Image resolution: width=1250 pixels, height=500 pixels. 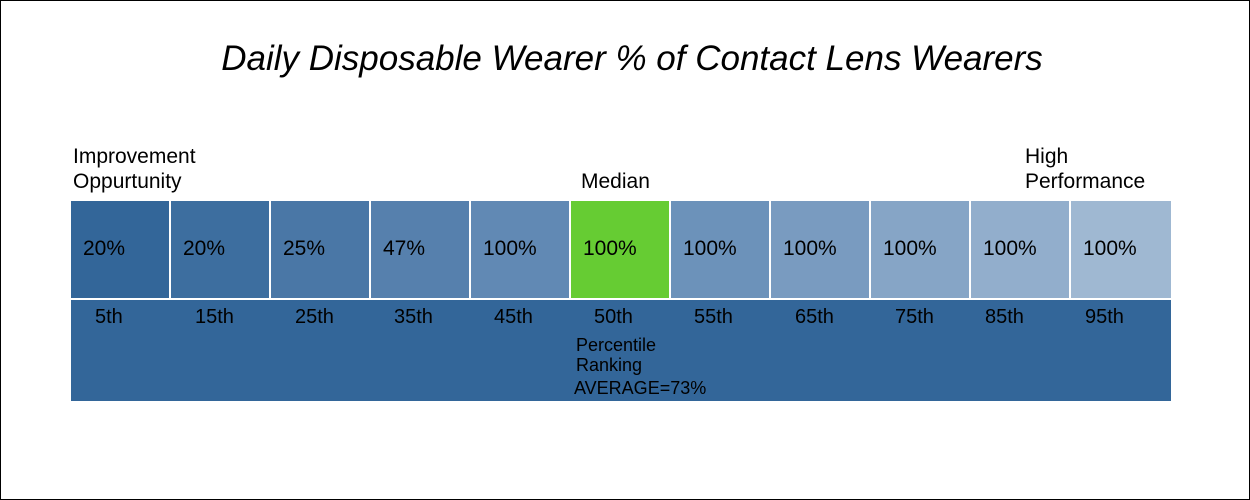 I want to click on percentile-cell-75th: 100%, so click(x=921, y=249).